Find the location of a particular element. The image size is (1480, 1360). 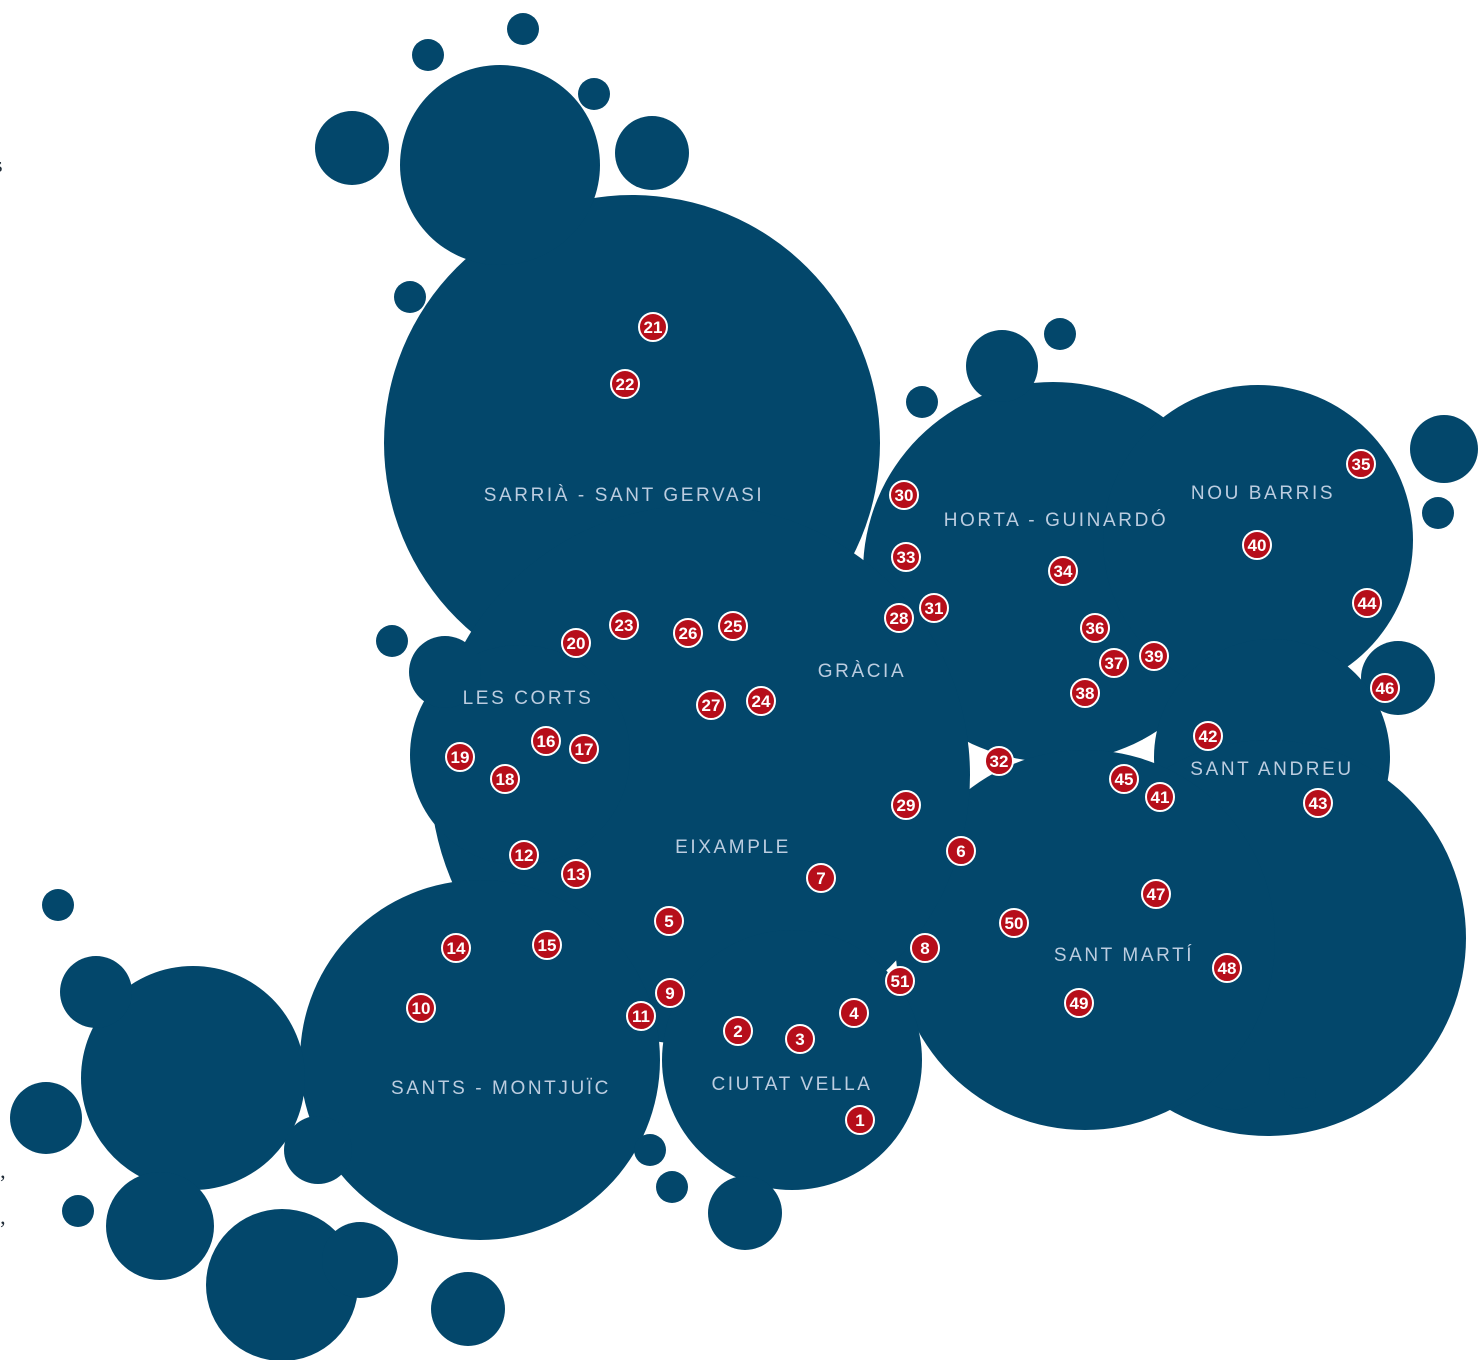

location-marker-number: 16 is located at coordinates (546, 741).